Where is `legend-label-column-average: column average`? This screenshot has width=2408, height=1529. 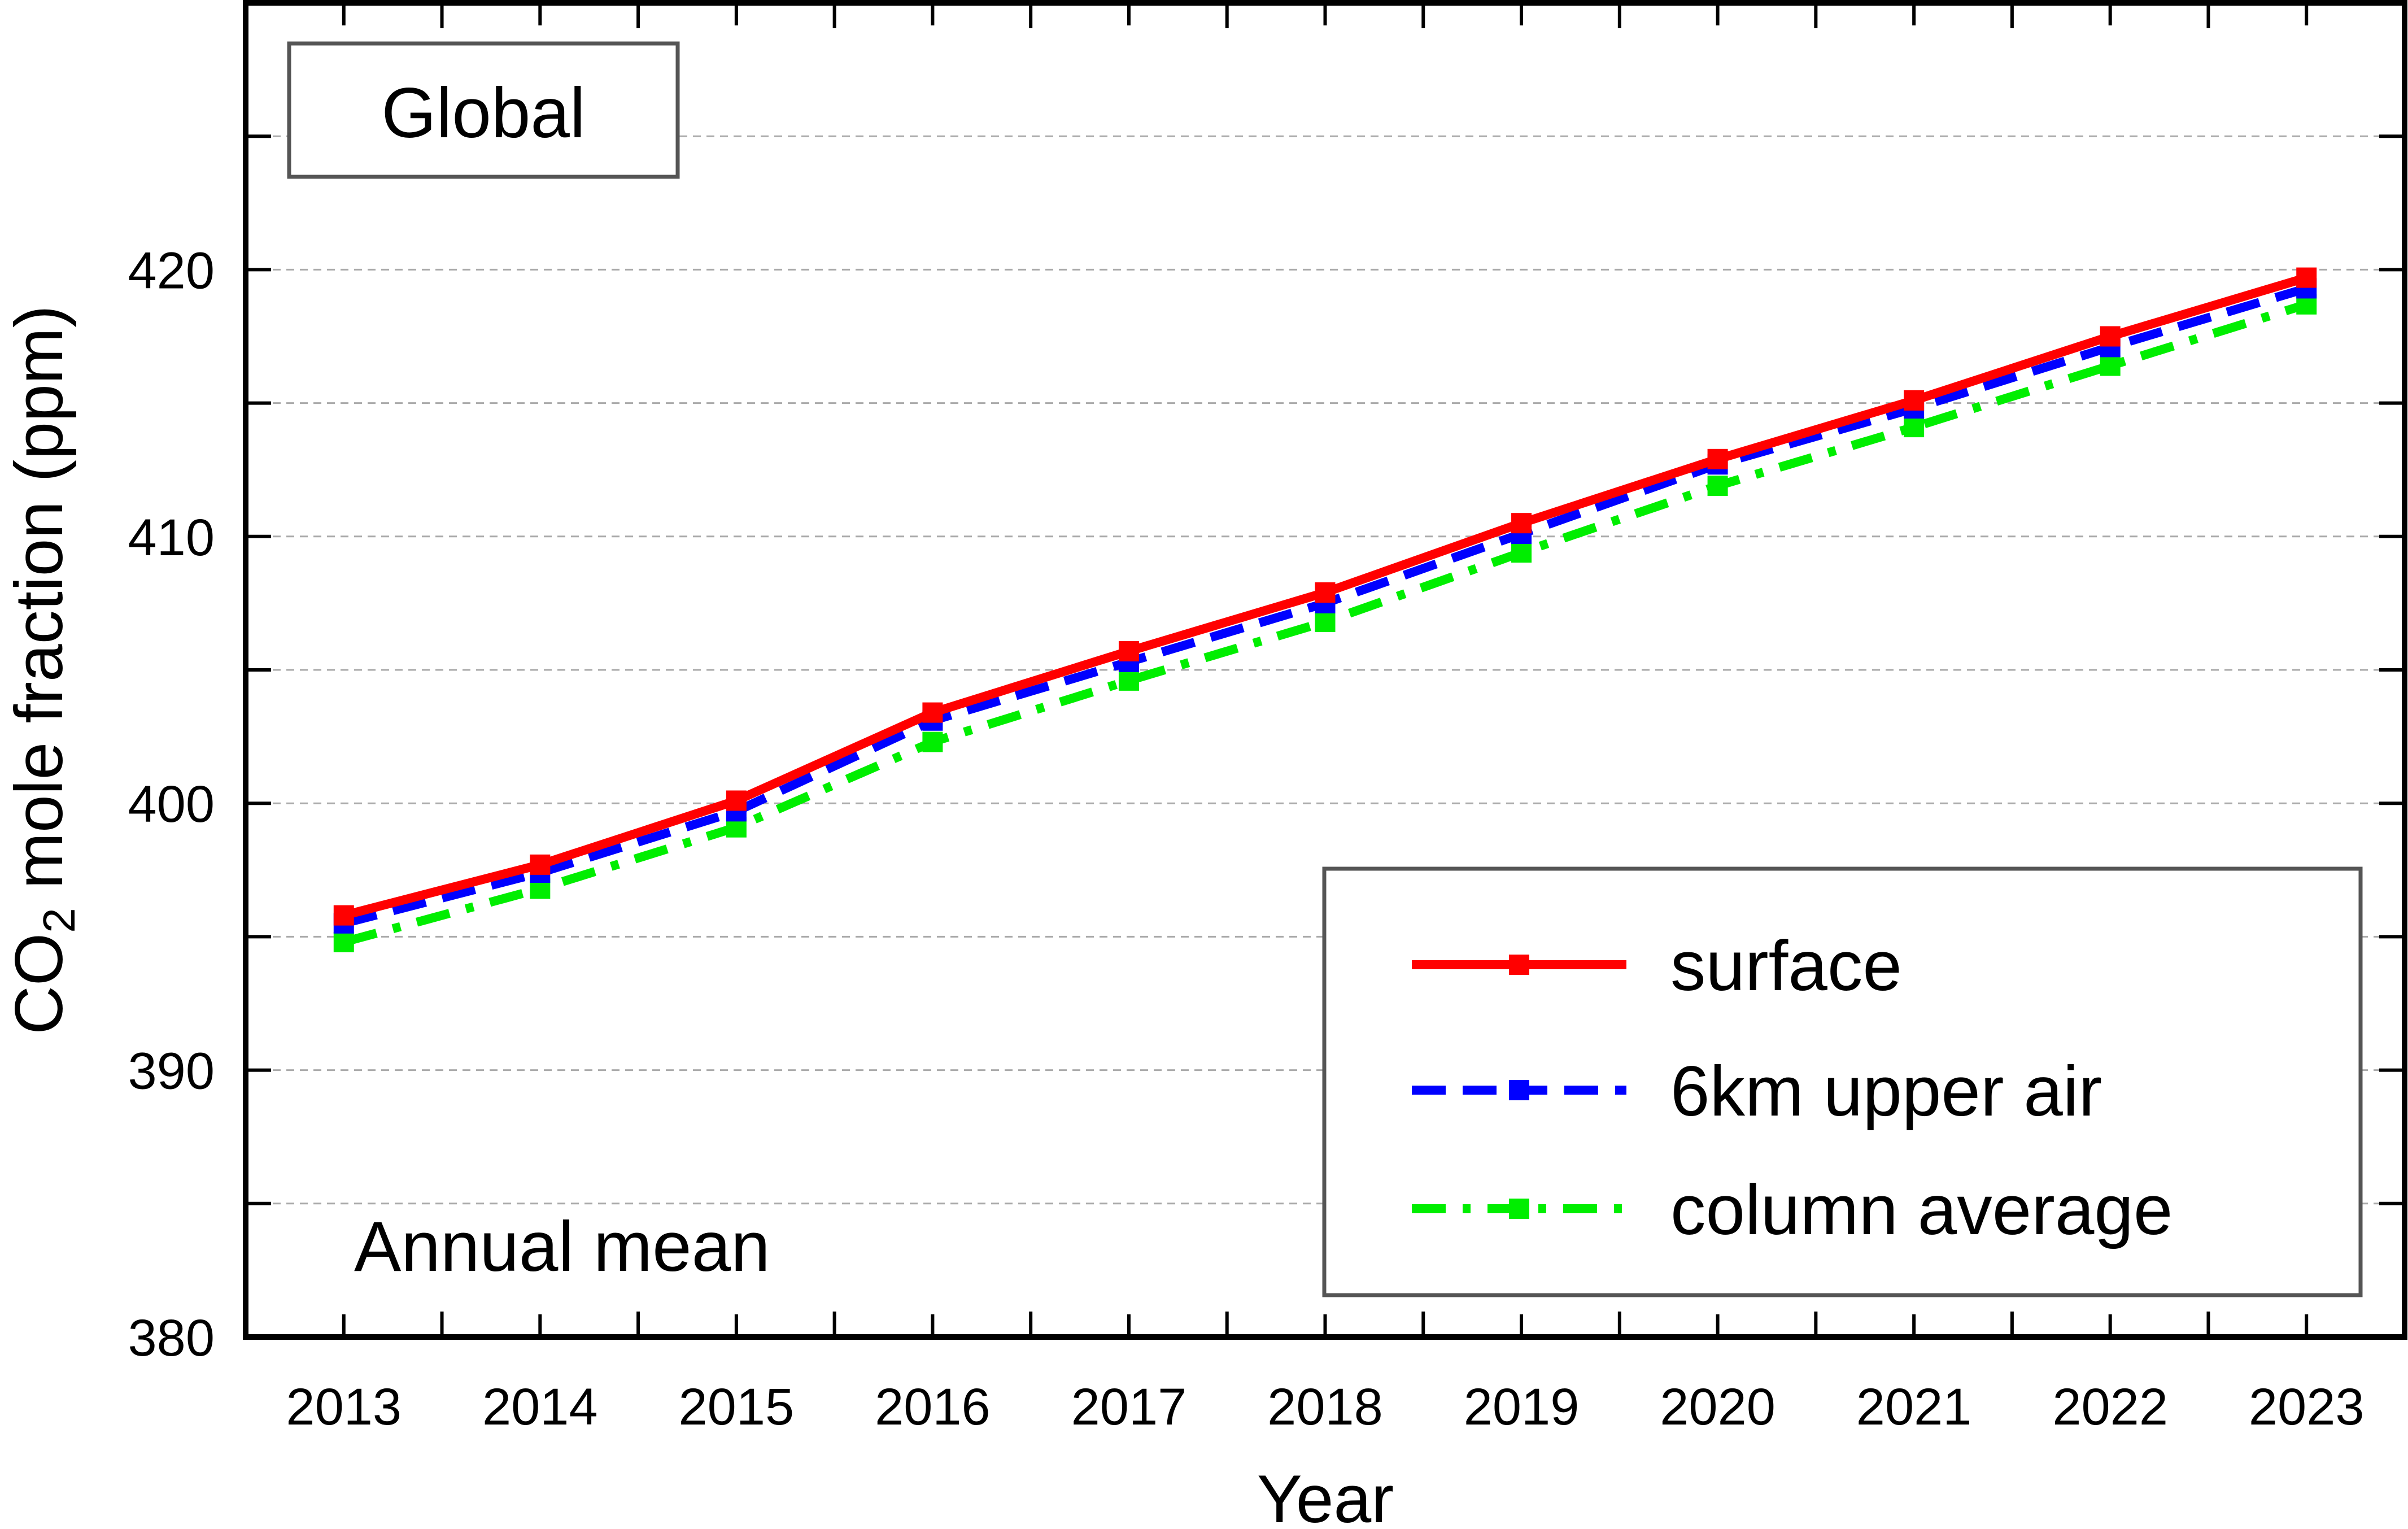
legend-label-column-average: column average is located at coordinates (1921, 1210).